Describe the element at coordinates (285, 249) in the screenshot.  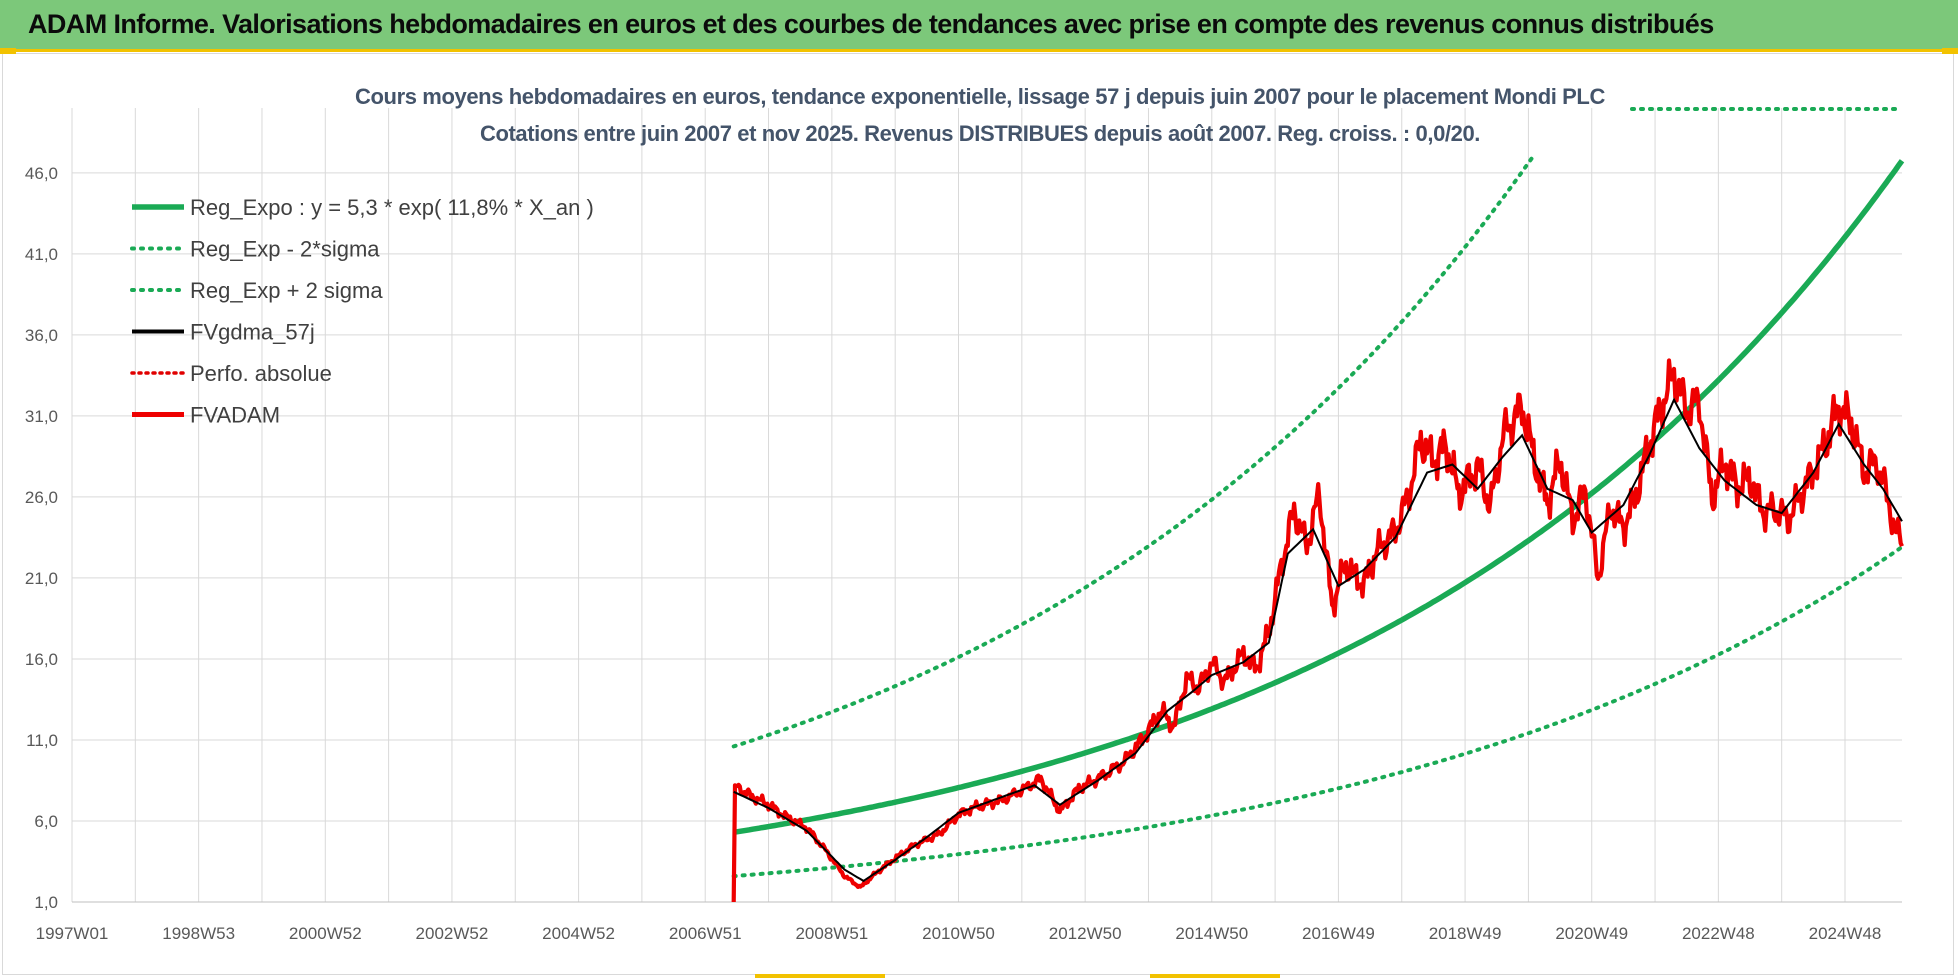
I see `legend-label: Reg_Exp - 2*sigma` at that location.